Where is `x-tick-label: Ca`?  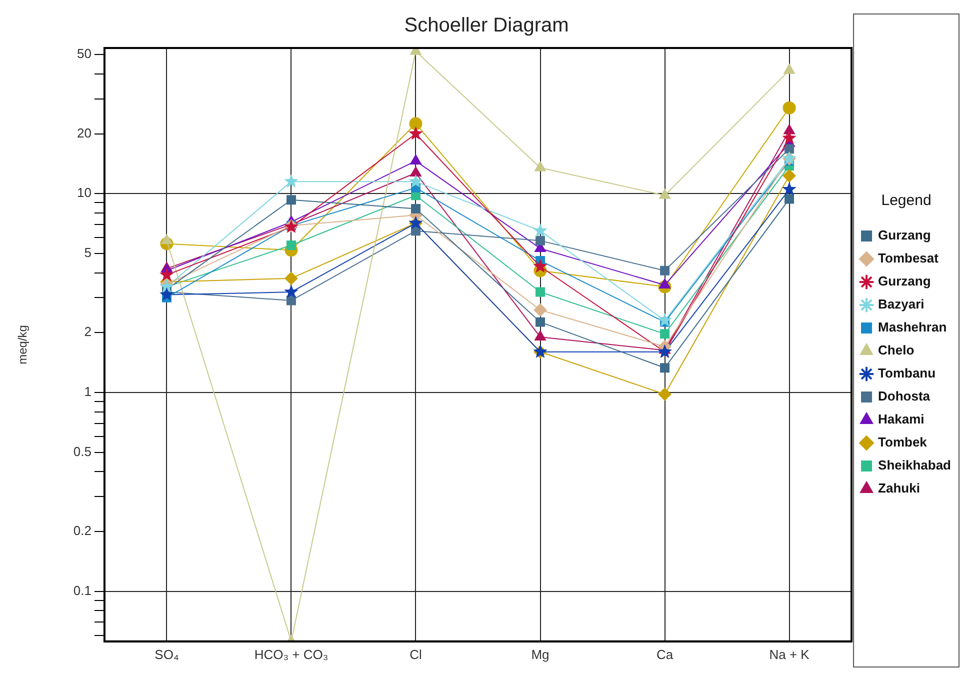
x-tick-label: Ca is located at coordinates (665, 654).